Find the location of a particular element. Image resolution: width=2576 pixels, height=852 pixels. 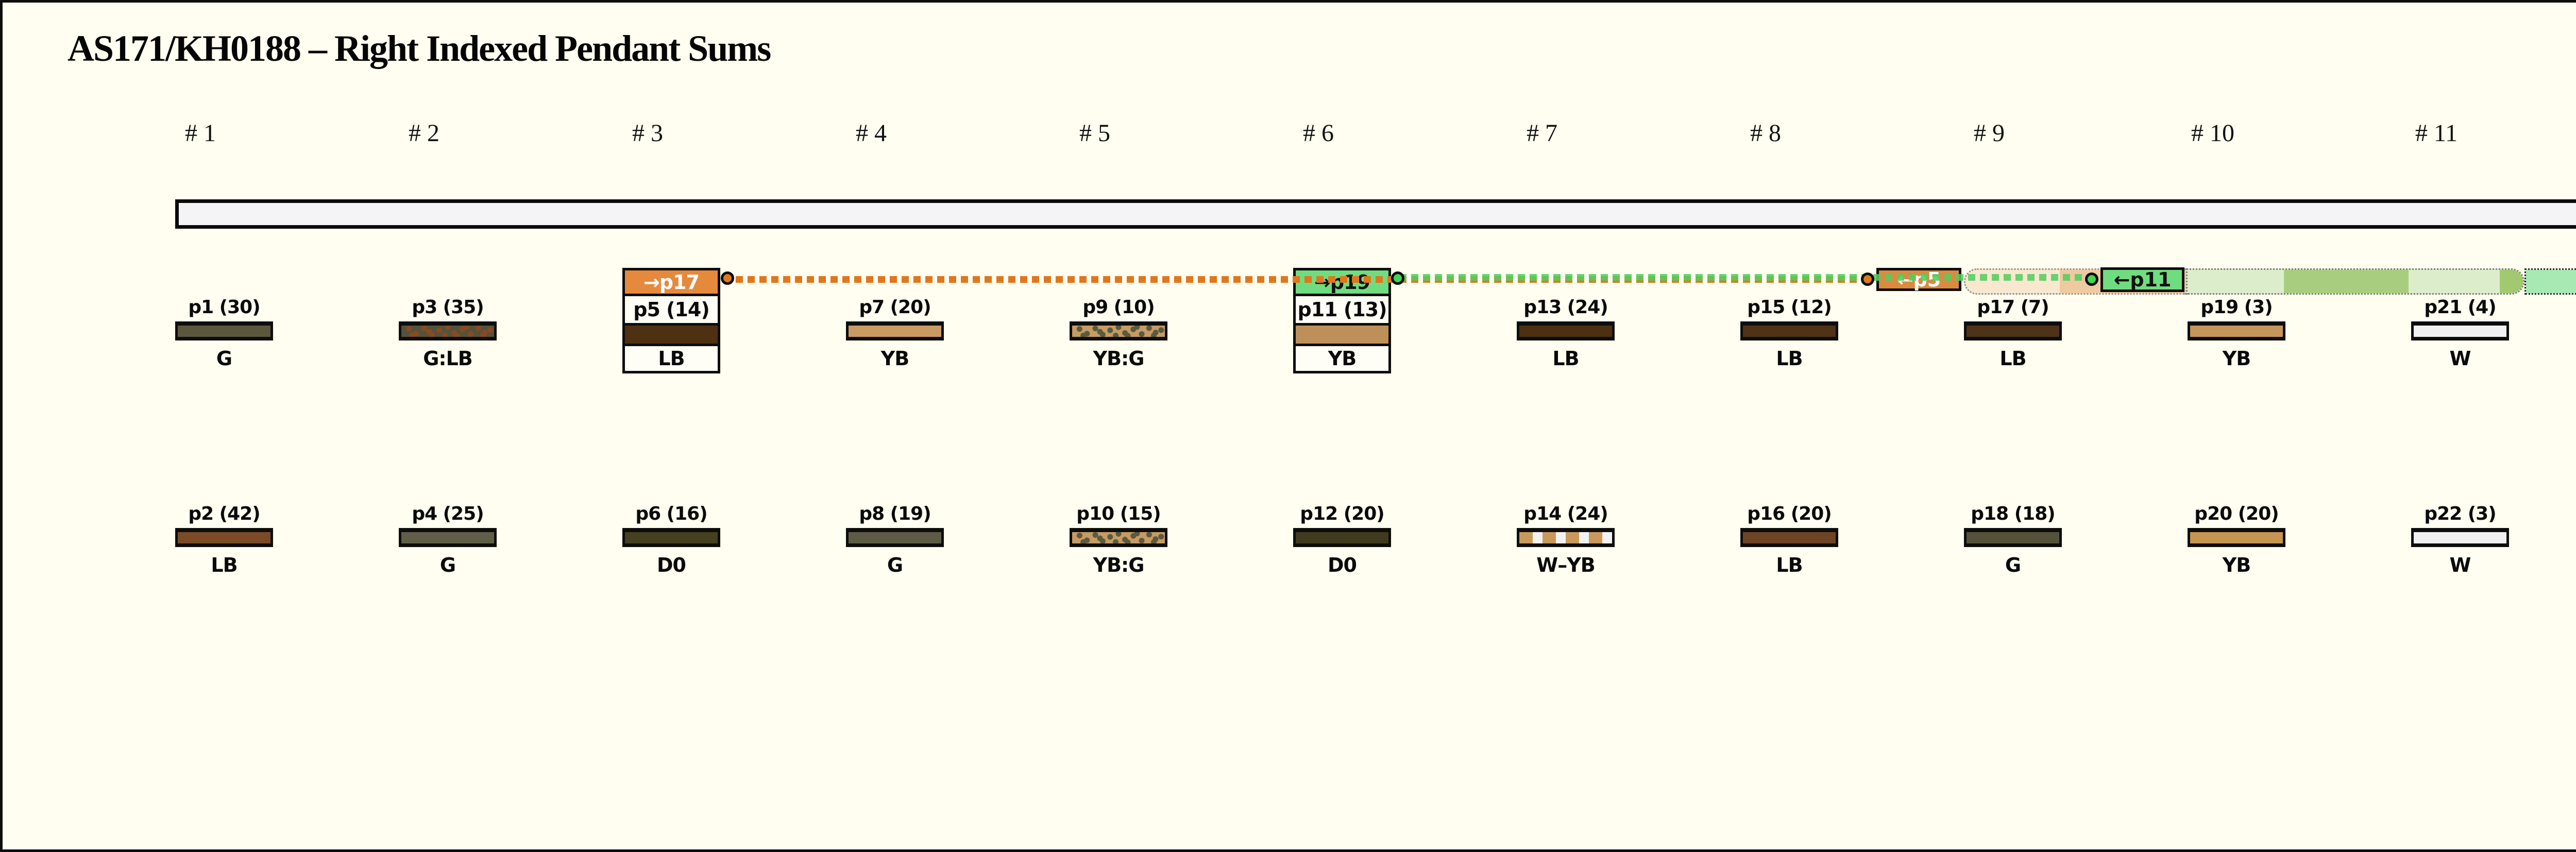

range-strip-mint-start is located at coordinates (2551, 281).